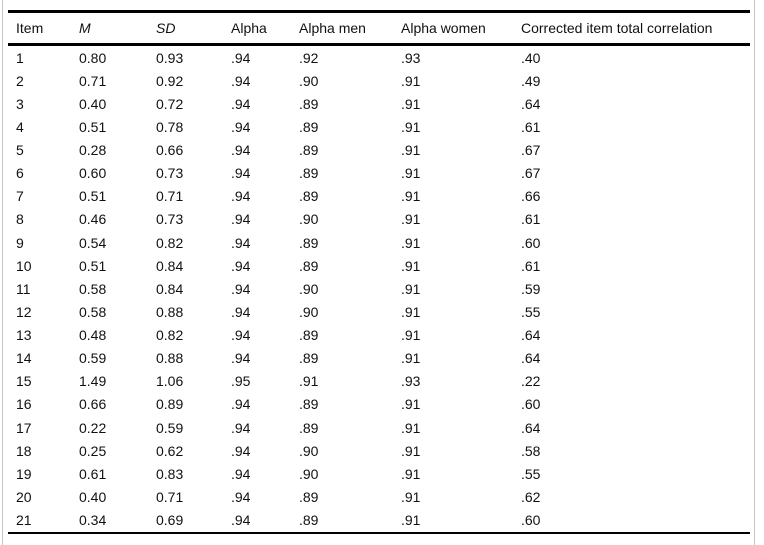 The height and width of the screenshot is (545, 764). Describe the element at coordinates (93, 335) in the screenshot. I see `cell-m: 0.48` at that location.